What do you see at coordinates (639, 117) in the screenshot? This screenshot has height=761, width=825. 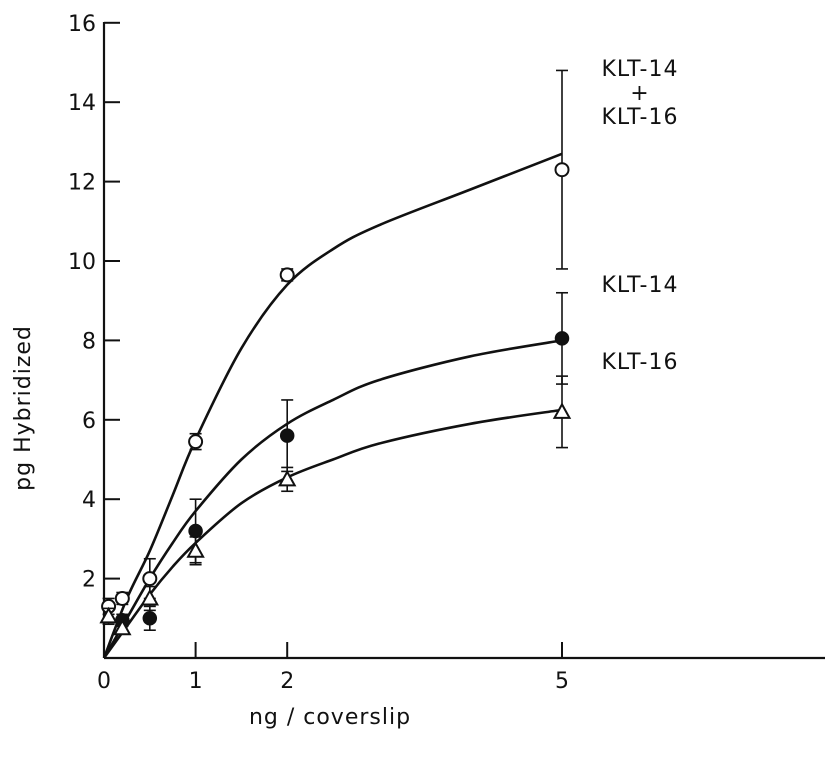 I see `series-label-klt-14-klt-16-2: KLT-16` at bounding box center [639, 117].